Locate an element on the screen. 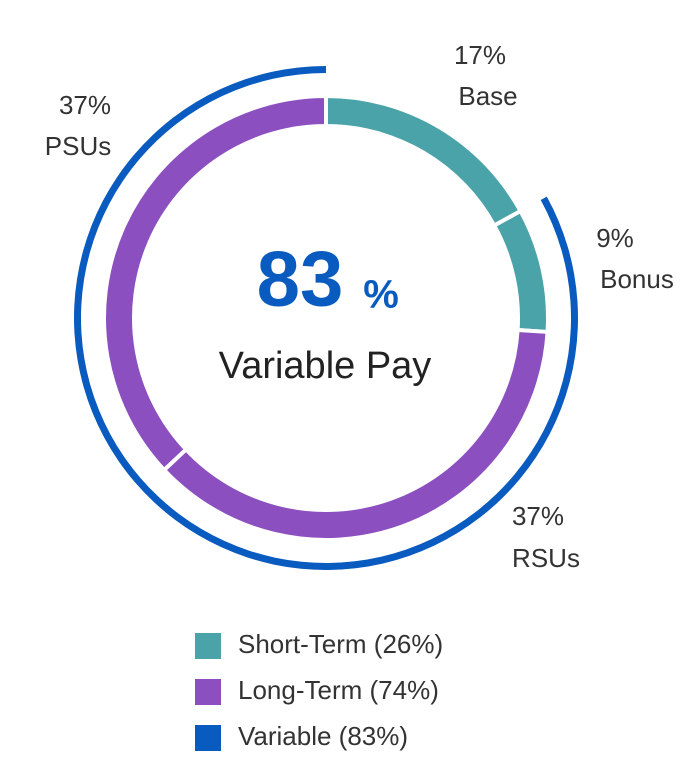  center-label: Variable Pay is located at coordinates (325, 366).